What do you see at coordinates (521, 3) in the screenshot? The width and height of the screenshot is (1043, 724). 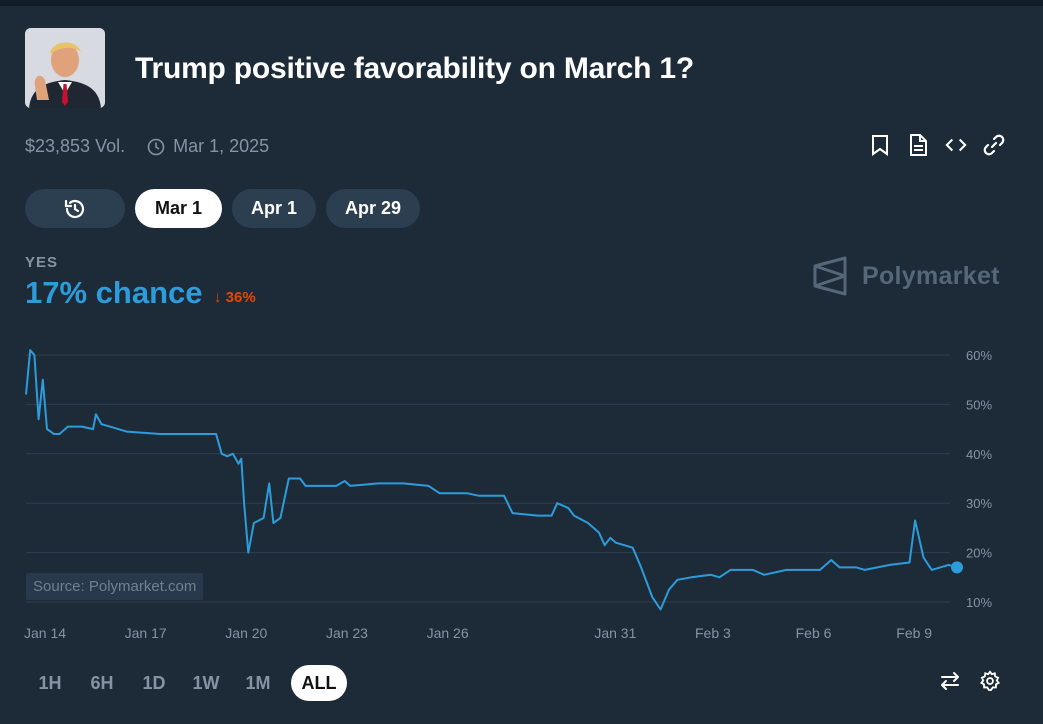 I see `top-bar` at bounding box center [521, 3].